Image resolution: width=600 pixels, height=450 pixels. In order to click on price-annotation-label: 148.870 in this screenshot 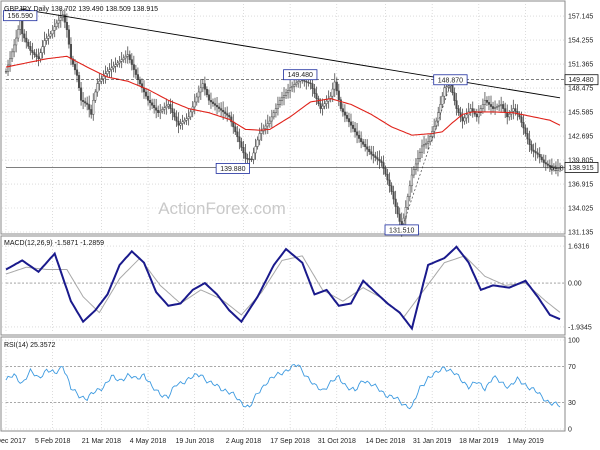, I will do `click(450, 80)`.